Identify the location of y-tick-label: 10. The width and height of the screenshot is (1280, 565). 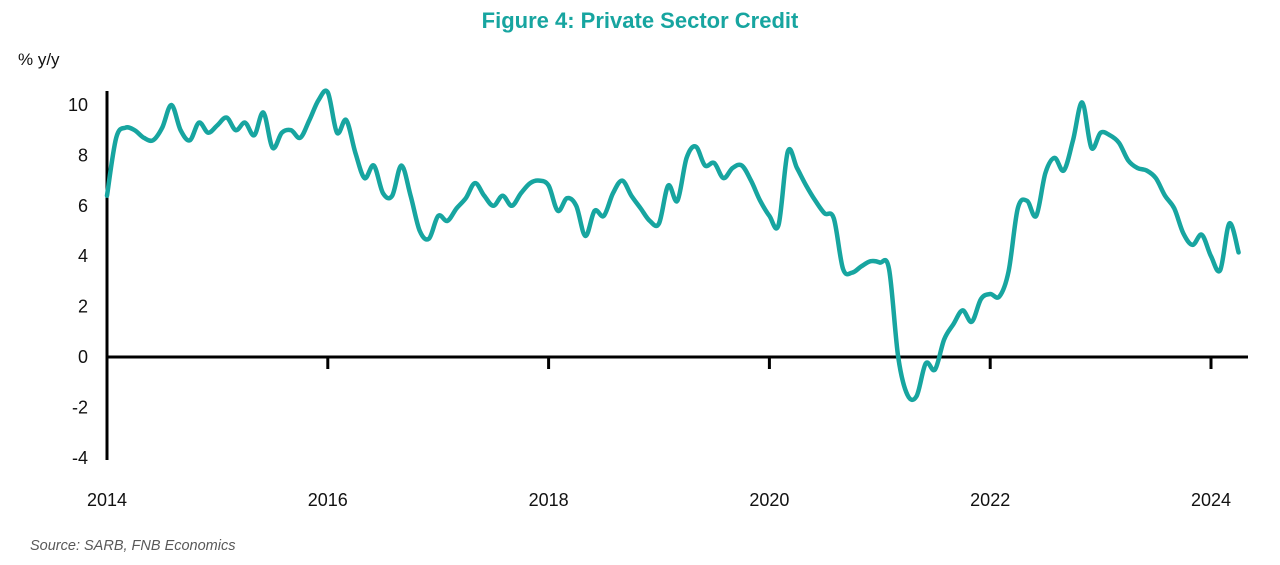
(78, 105).